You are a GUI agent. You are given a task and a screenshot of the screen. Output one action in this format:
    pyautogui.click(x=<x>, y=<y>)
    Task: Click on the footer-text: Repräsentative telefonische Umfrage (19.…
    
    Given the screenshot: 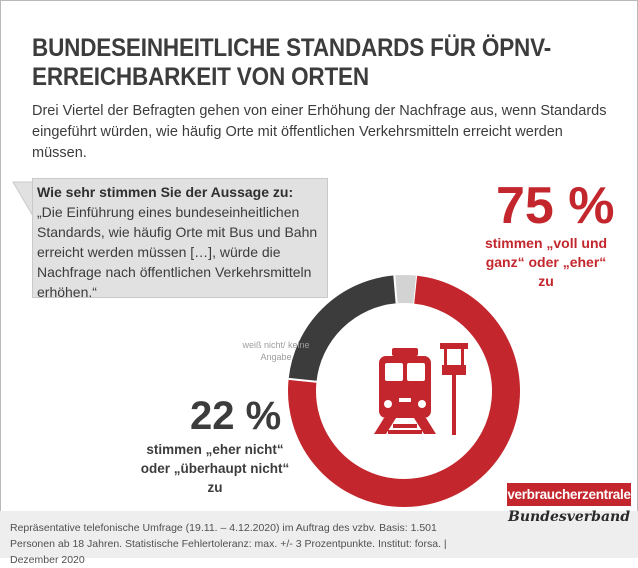 What is the action you would take?
    pyautogui.click(x=228, y=544)
    